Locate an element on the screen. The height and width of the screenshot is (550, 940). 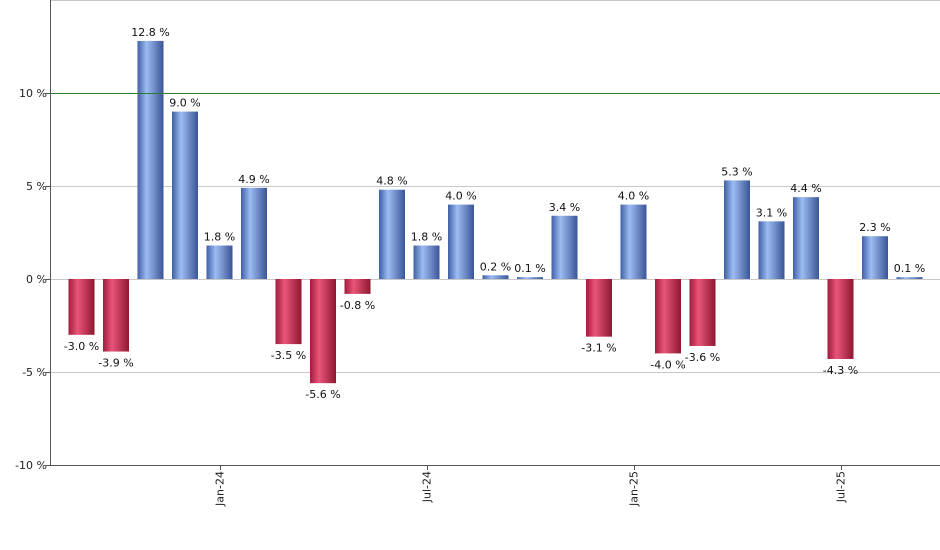
data-label: 9.0 % is located at coordinates (184, 103).